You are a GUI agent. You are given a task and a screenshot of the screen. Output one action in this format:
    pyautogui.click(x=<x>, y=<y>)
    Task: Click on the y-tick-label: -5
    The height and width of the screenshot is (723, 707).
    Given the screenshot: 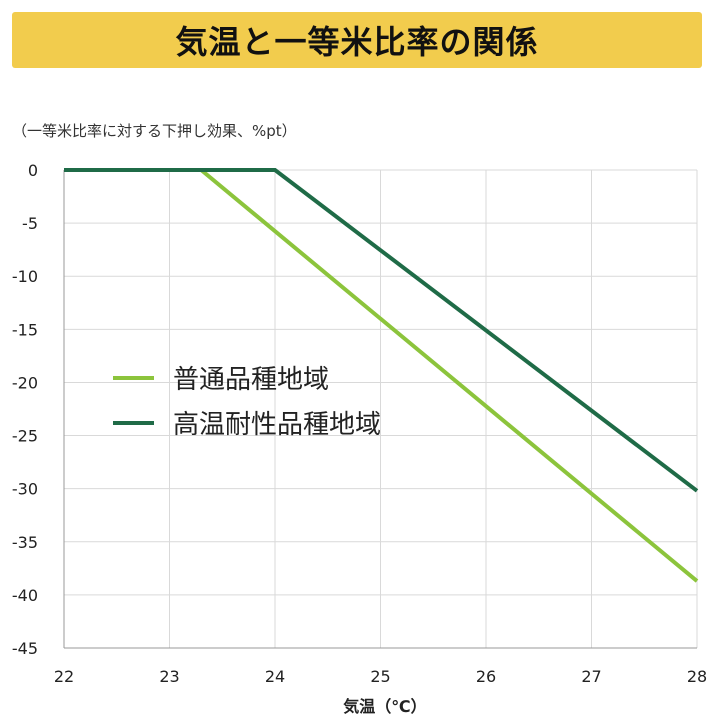 What is the action you would take?
    pyautogui.click(x=30, y=223)
    